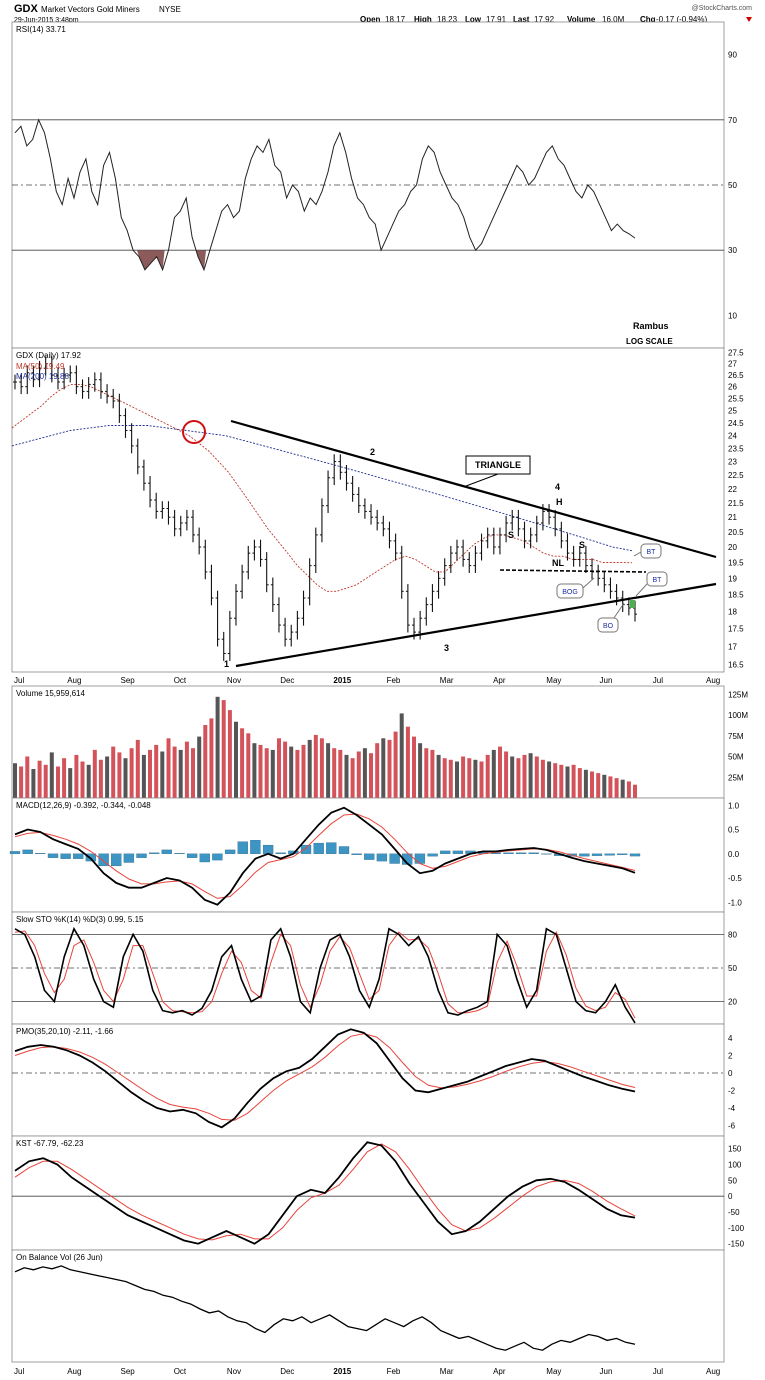 Image resolution: width=765 pixels, height=1380 pixels. I want to click on chg-value: -0.17 (-0.94%), so click(681, 19).